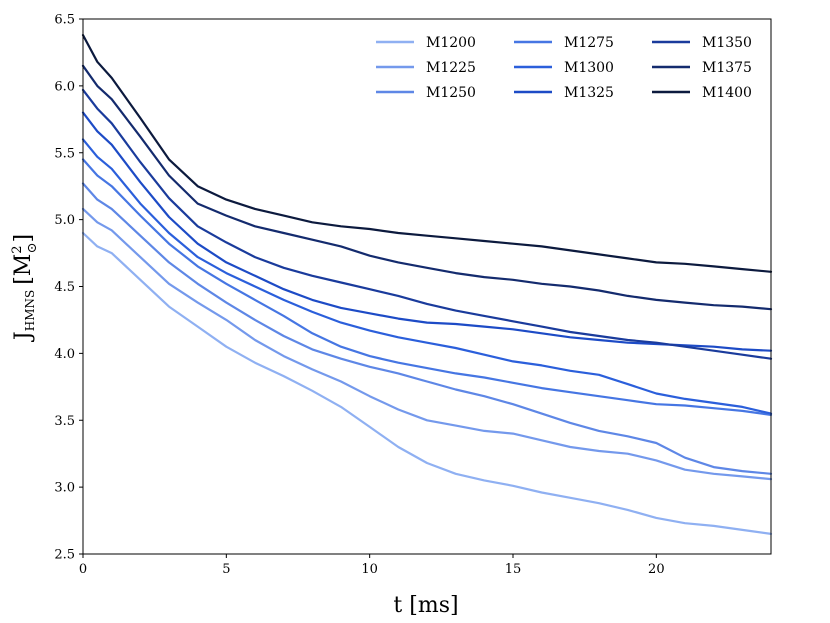 This screenshot has width=830, height=623. What do you see at coordinates (589, 68) in the screenshot?
I see `legend-label-m1300: M1300` at bounding box center [589, 68].